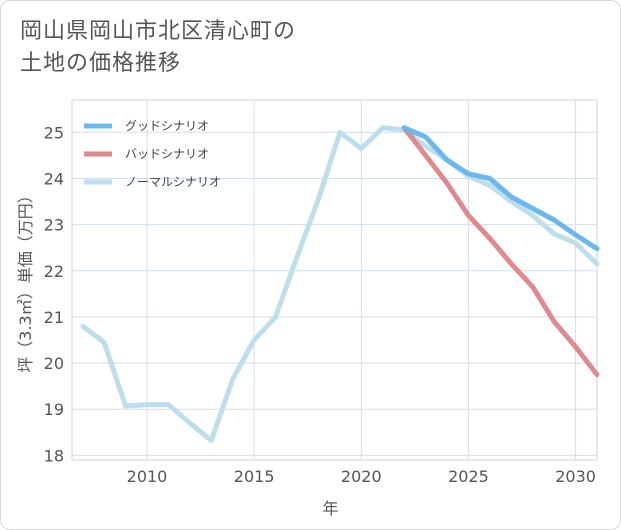  I want to click on legend-label-normal: ノーマルシナリオ, so click(173, 182).